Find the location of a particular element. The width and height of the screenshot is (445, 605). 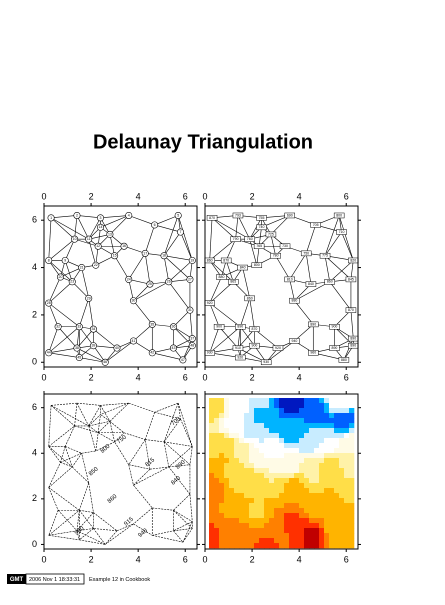

panel: 0 2 4 6 is located at coordinates (281, 477).